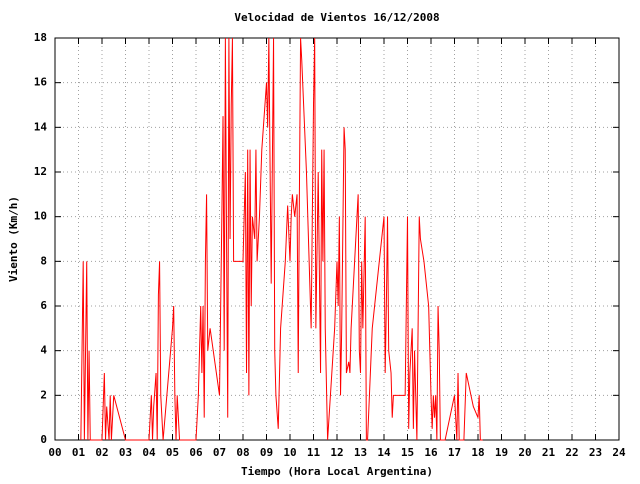 This screenshot has width=640, height=484. What do you see at coordinates (360, 452) in the screenshot?
I see `x-tick-label: 13` at bounding box center [360, 452].